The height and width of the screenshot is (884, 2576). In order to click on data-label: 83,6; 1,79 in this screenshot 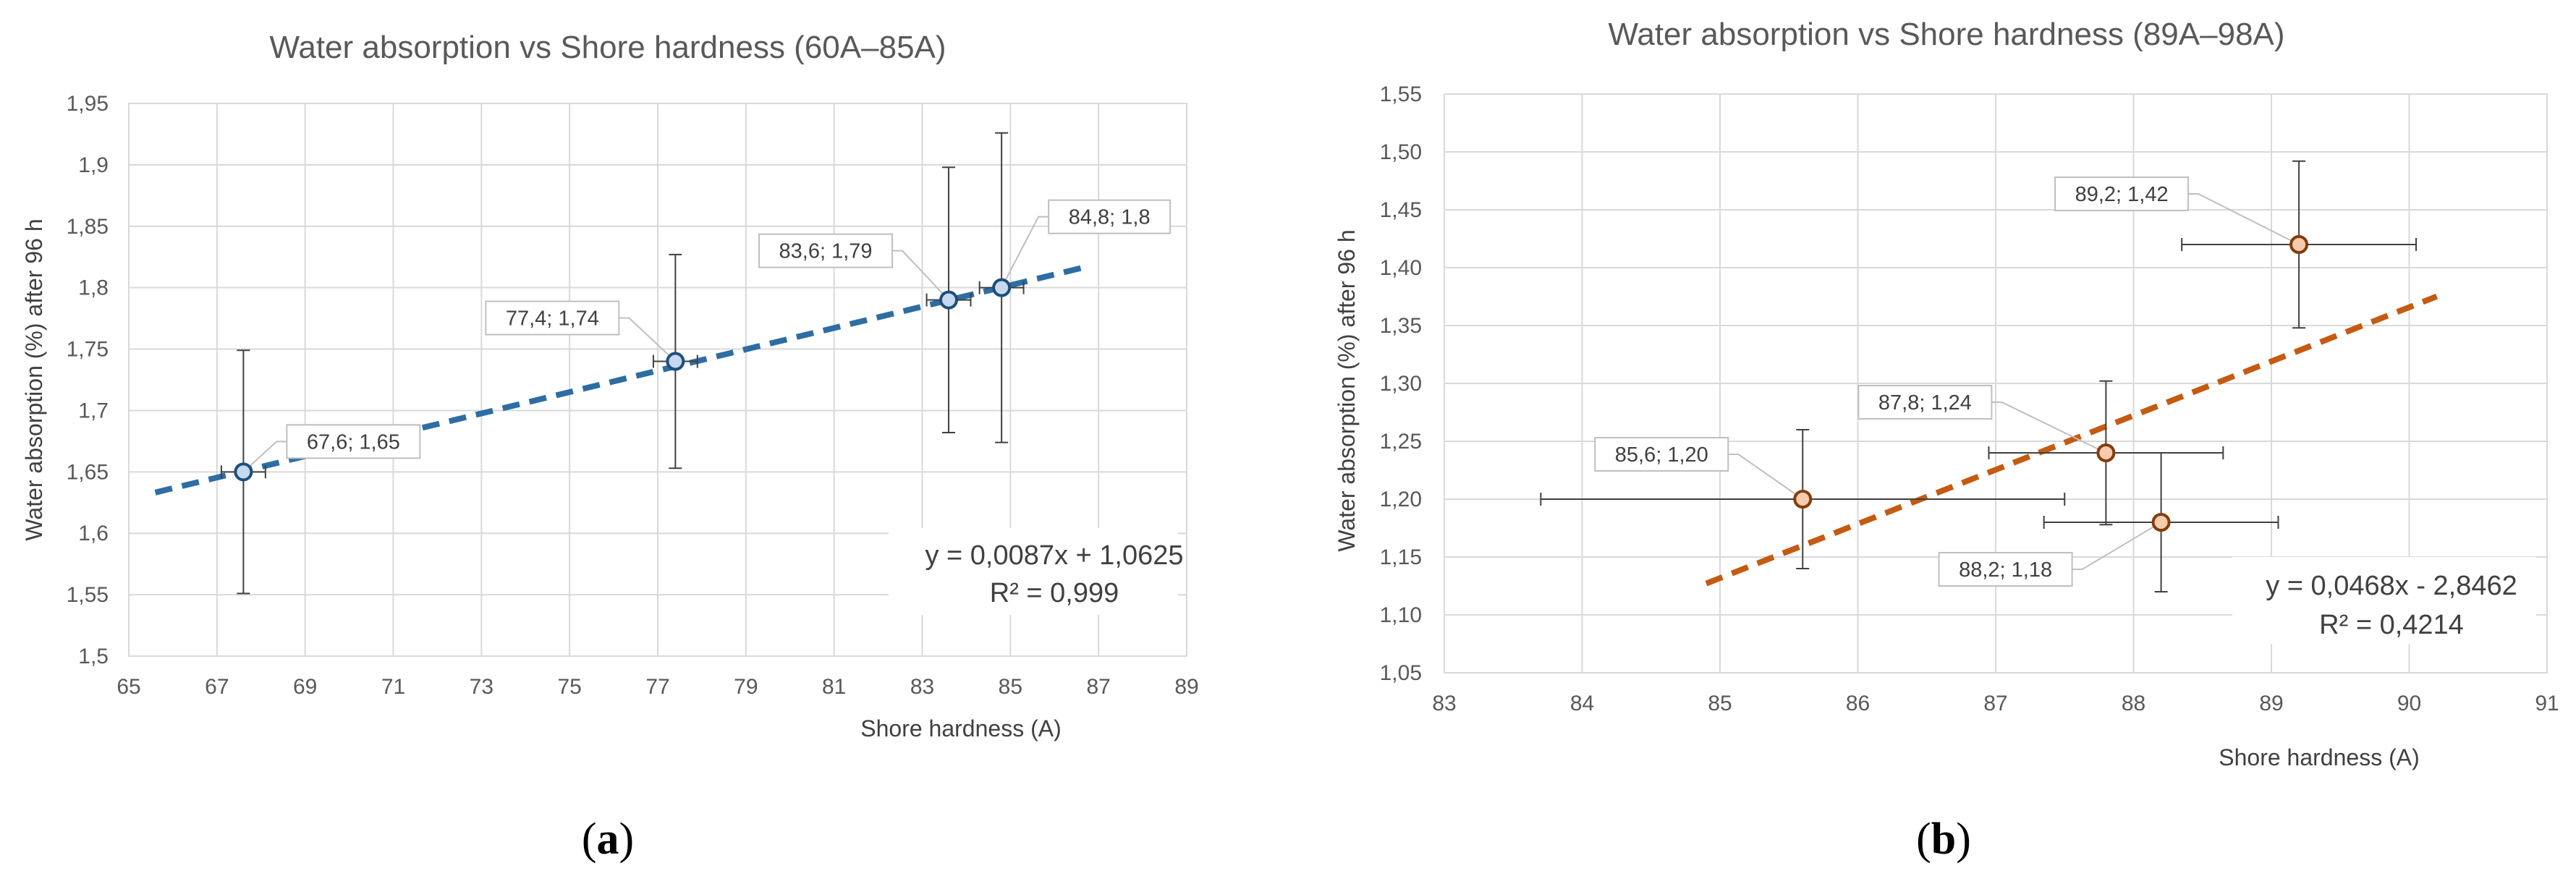, I will do `click(826, 251)`.